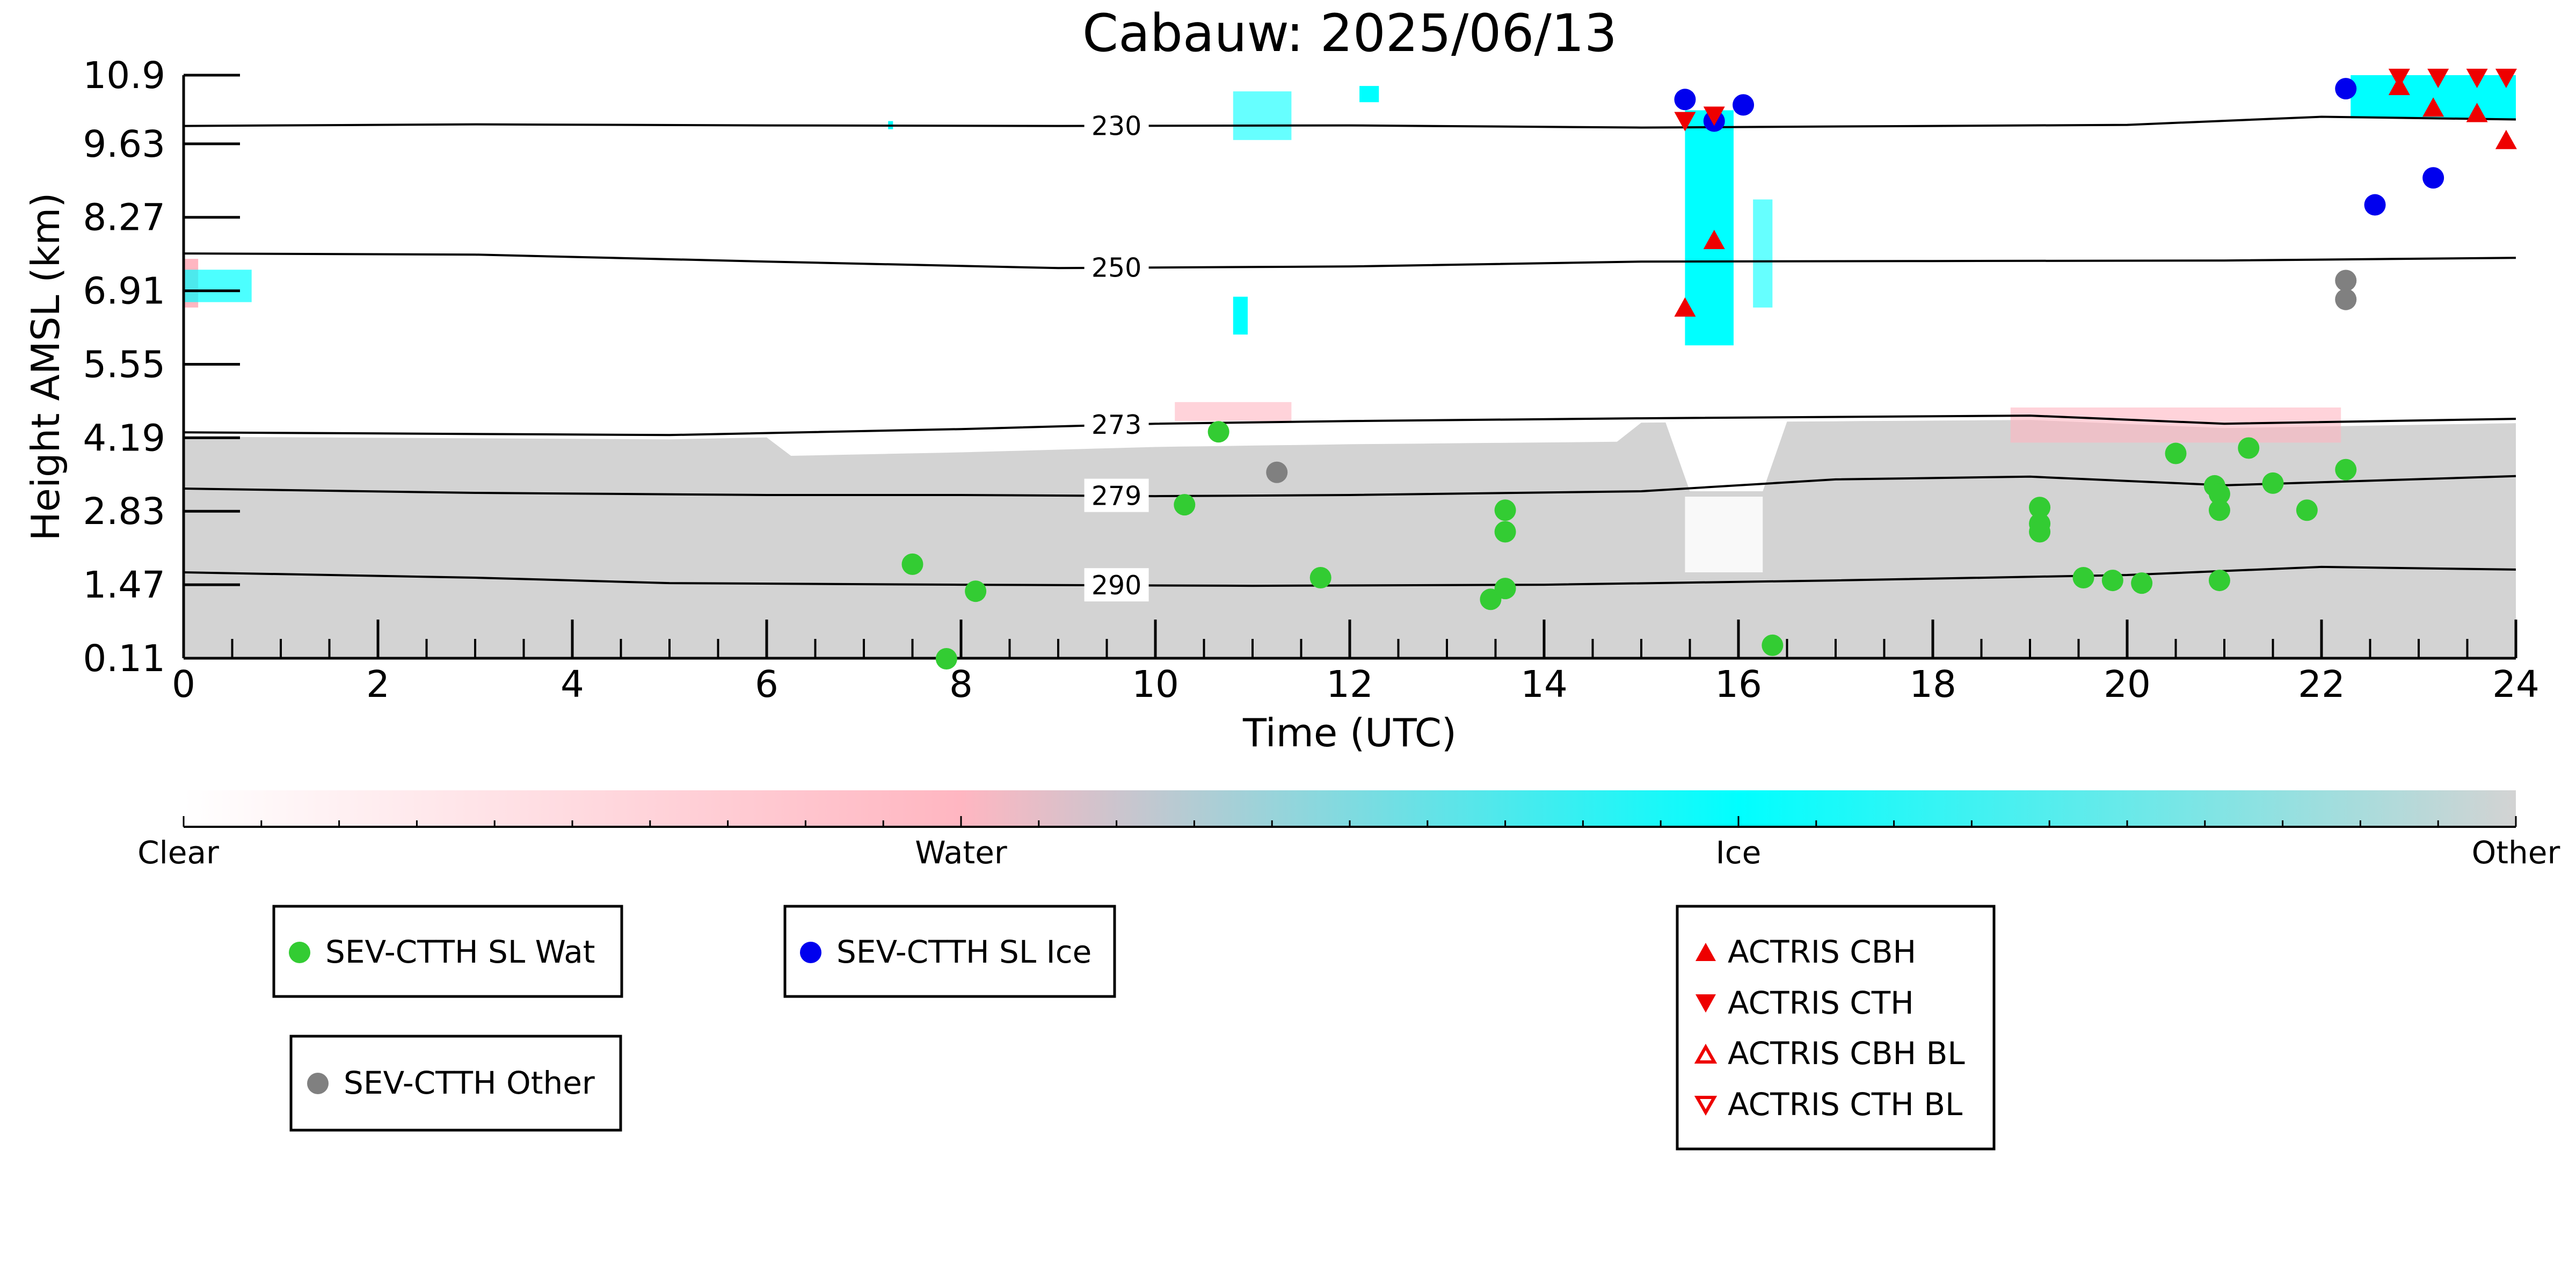 This screenshot has height=1288, width=2576. I want to click on x-tick-label: 24, so click(2515, 684).